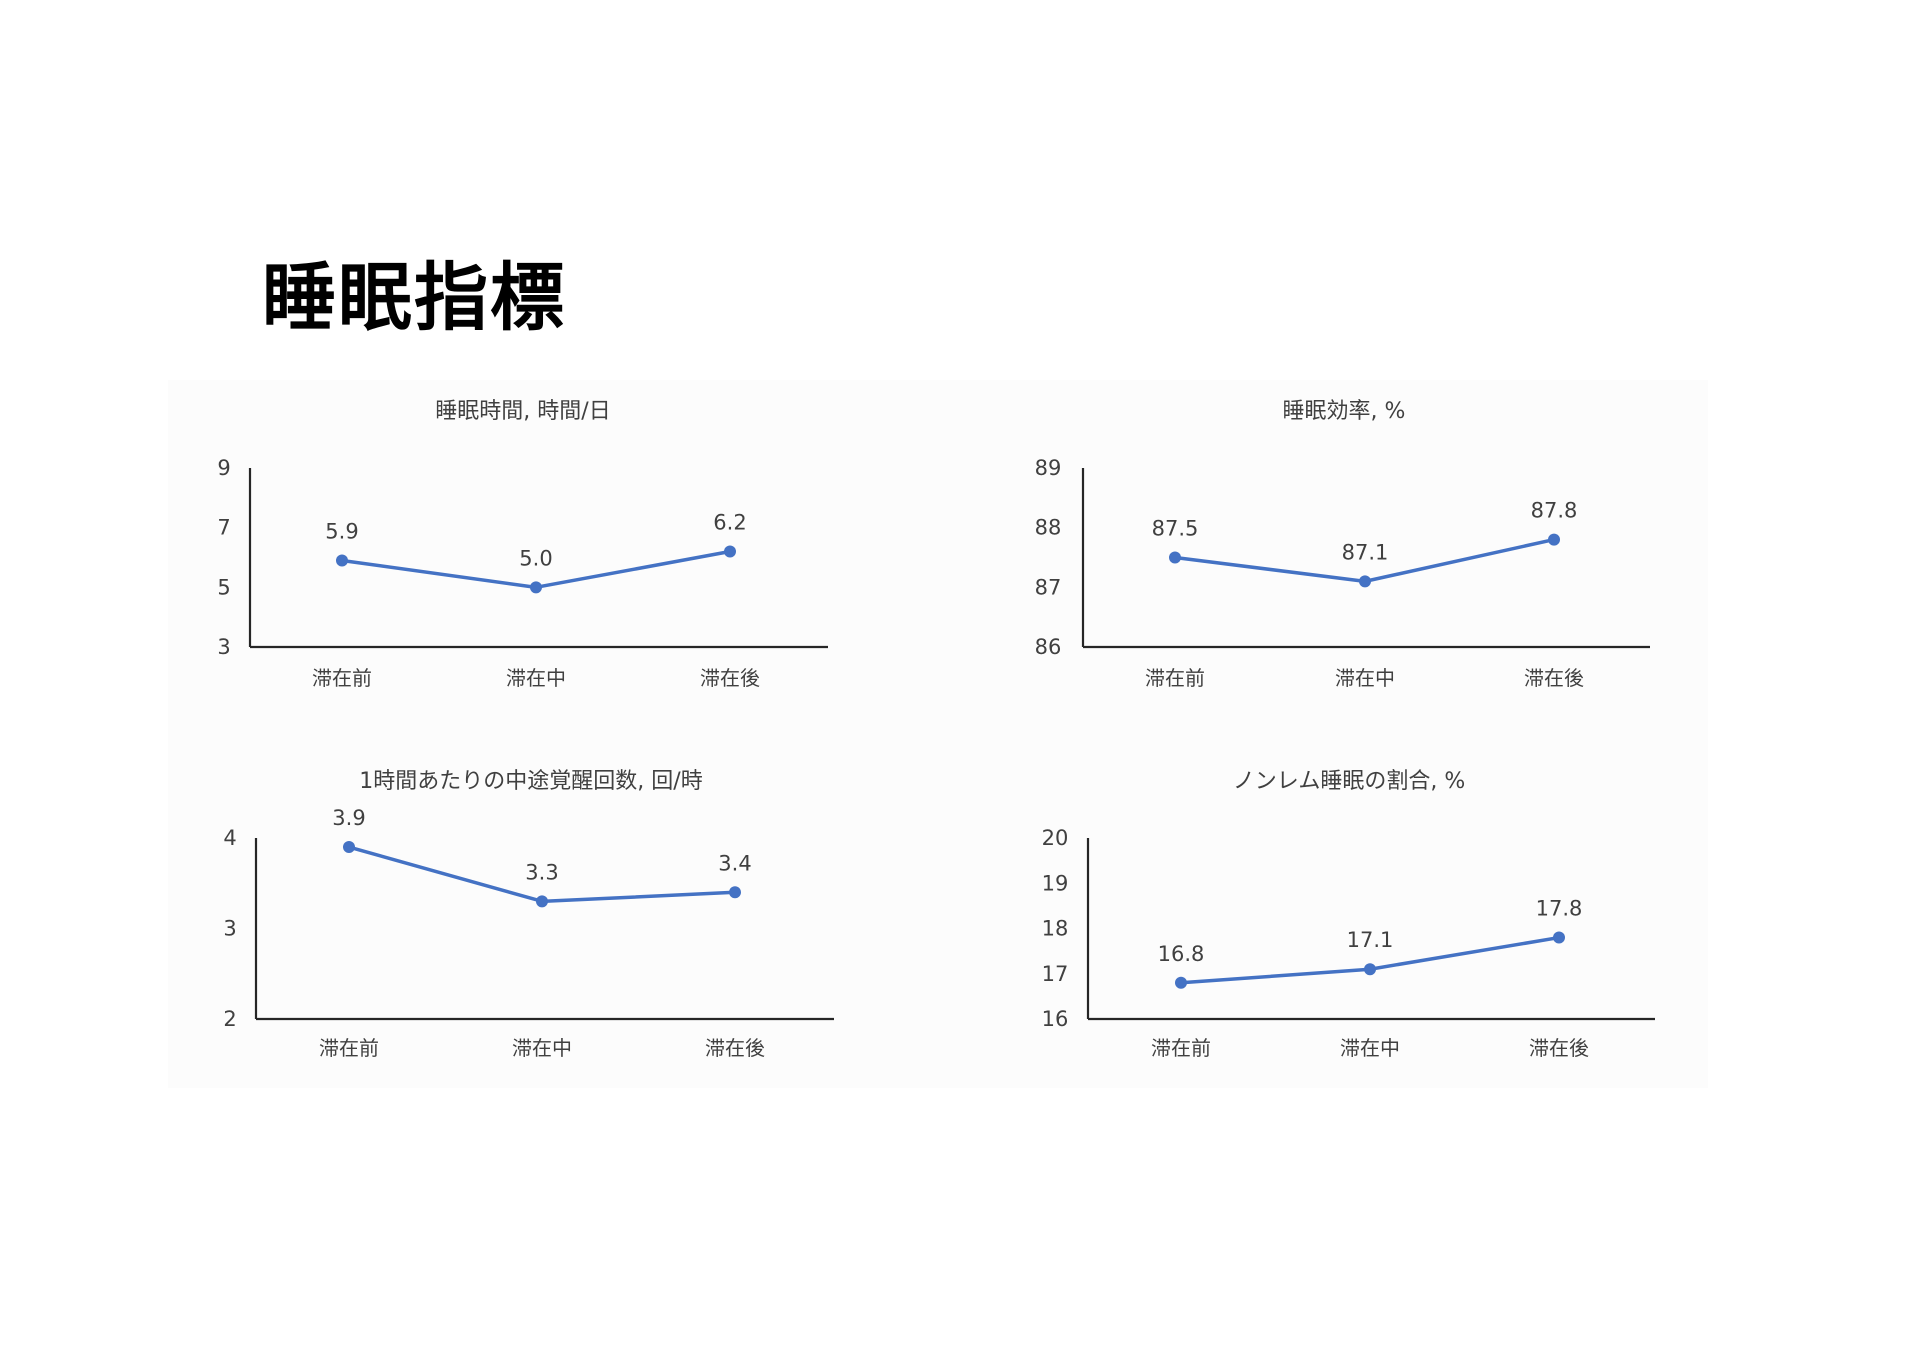  I want to click on y-tick-label: 2, so click(229, 1019).